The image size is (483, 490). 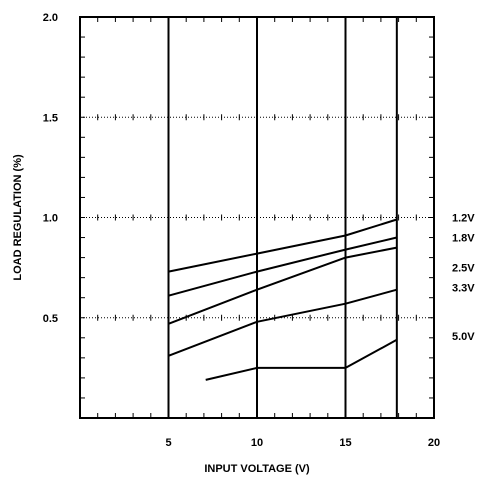 I want to click on series-line-2.5V, so click(x=282, y=285).